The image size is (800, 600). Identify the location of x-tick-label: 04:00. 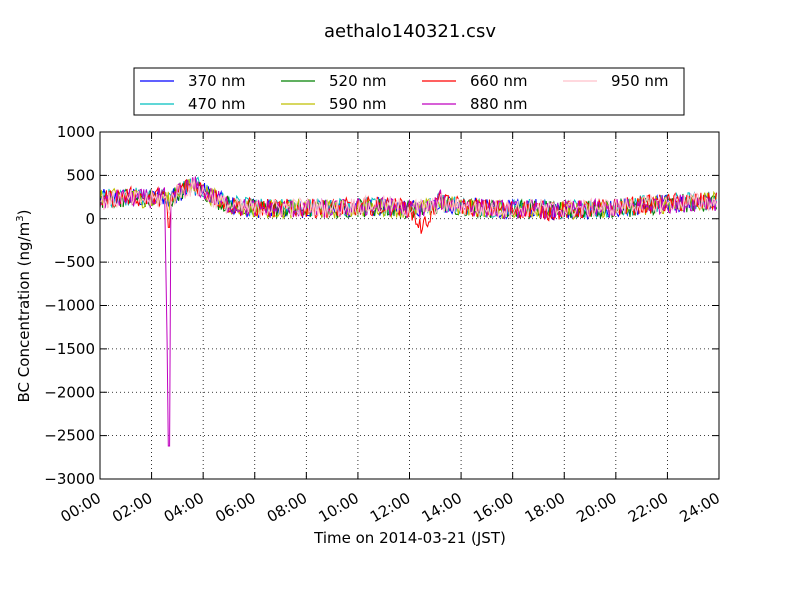
(184, 507).